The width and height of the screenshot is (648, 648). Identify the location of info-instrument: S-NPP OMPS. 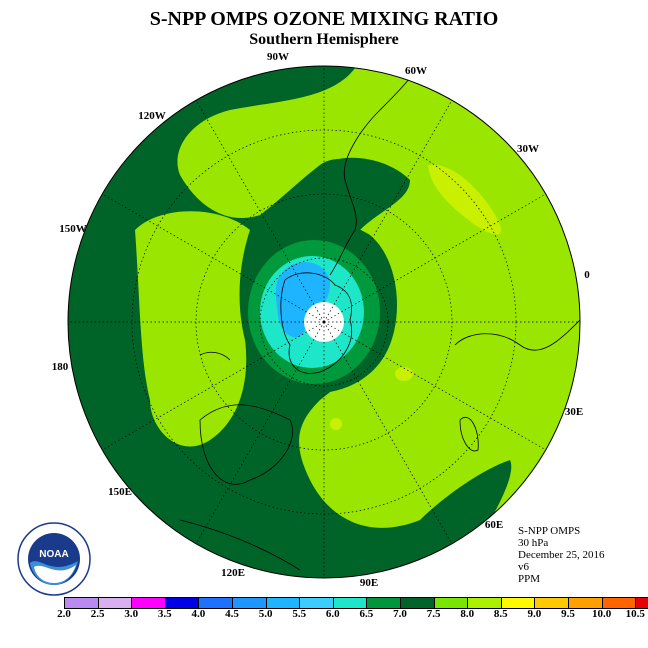
(549, 531).